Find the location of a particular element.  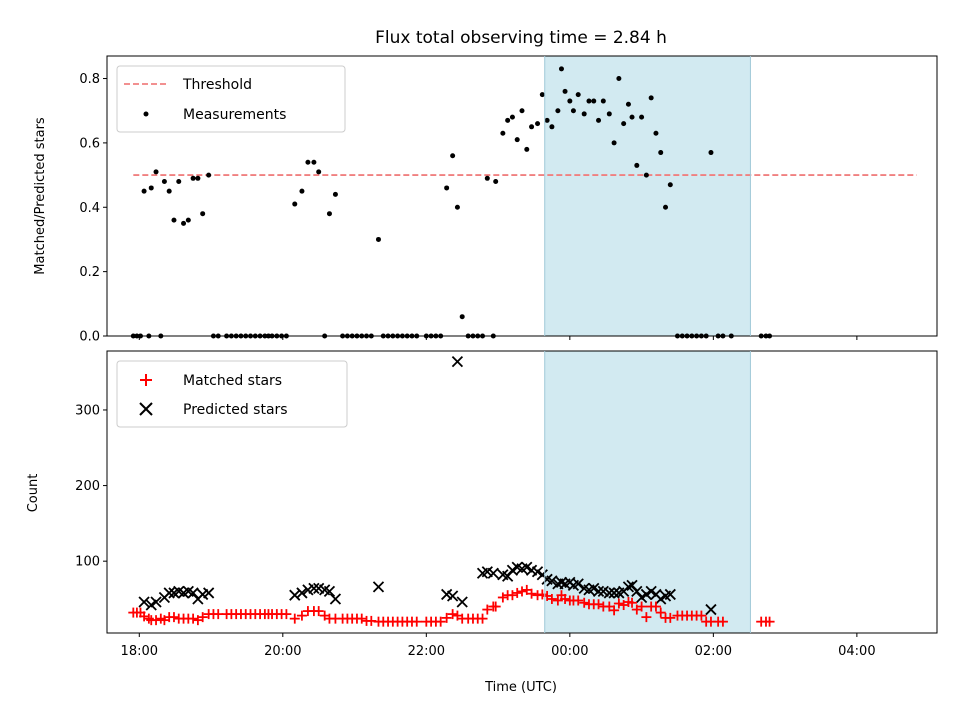

top-y-axis: 0.0 0.2 0.4 0.6 0.8 is located at coordinates (93, 208).